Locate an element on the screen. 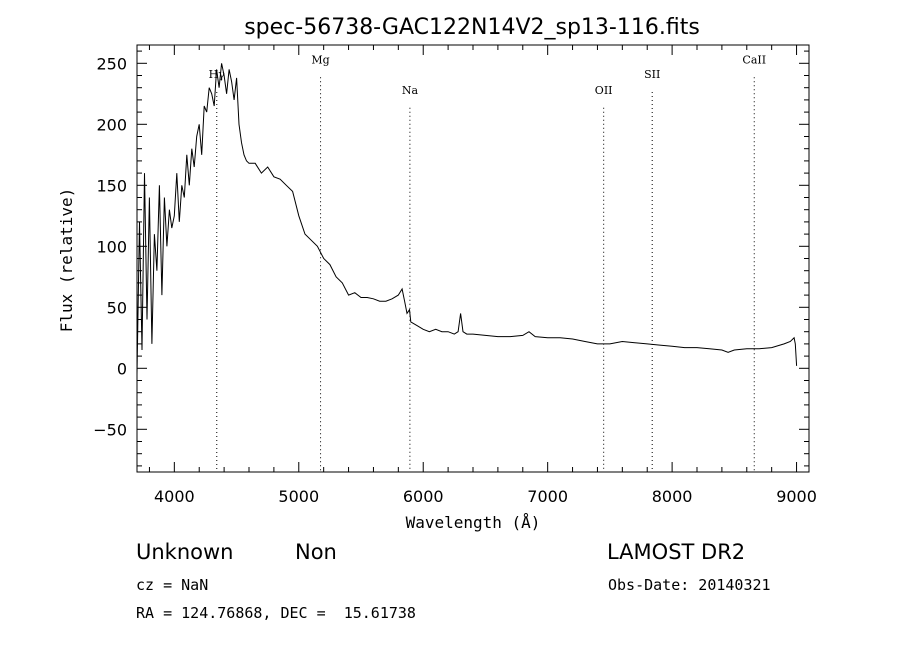 The height and width of the screenshot is (650, 900). chart-title: spec-56738-GAC122N14V2_sp13-116.fits is located at coordinates (472, 27).